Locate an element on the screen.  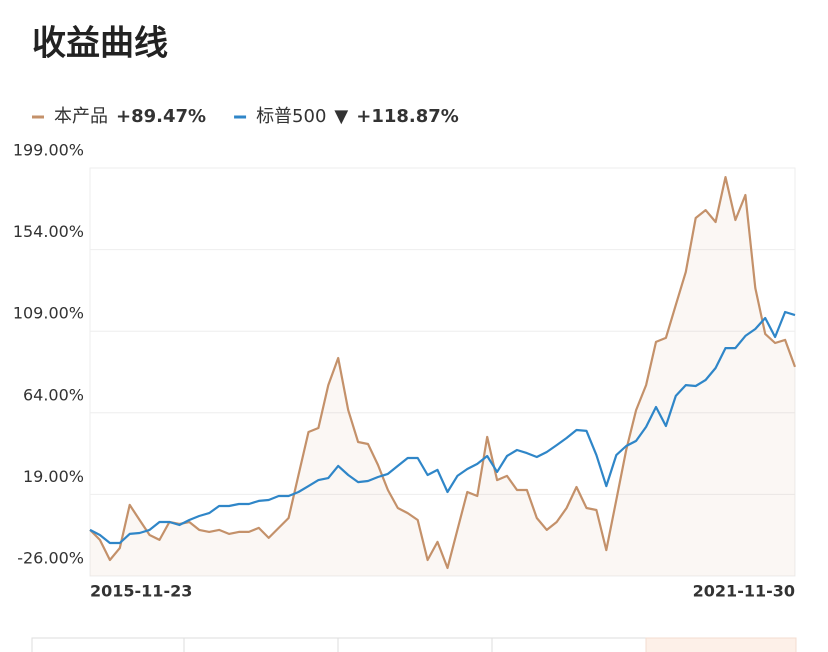
y-tick-label: 199.00% is located at coordinates (48, 150).